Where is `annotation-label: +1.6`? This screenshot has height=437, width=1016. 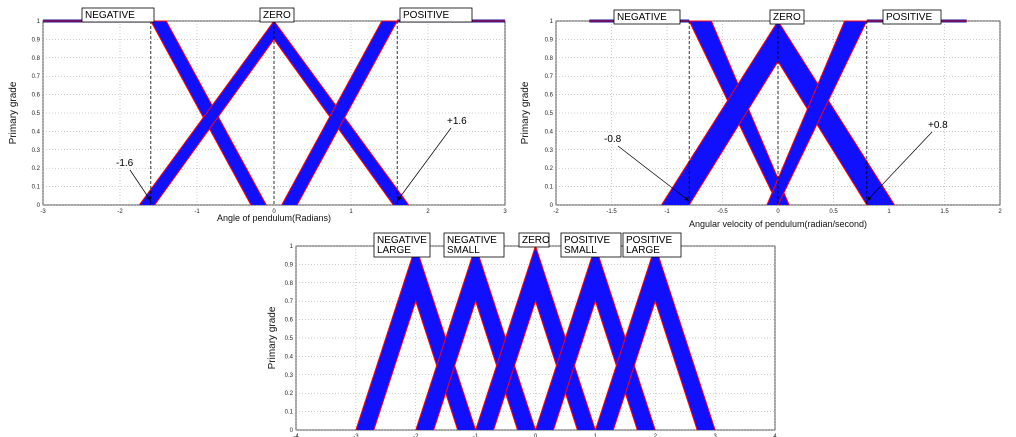
annotation-label: +1.6 is located at coordinates (457, 121).